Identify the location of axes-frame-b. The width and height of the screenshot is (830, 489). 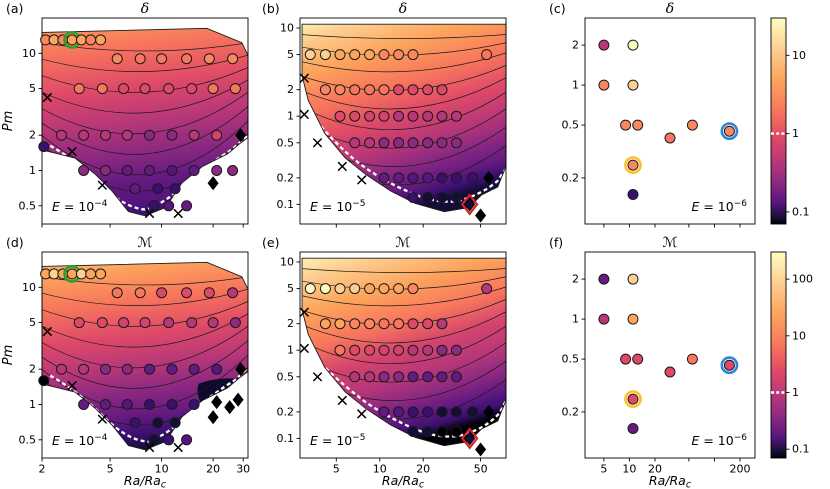
(403, 121).